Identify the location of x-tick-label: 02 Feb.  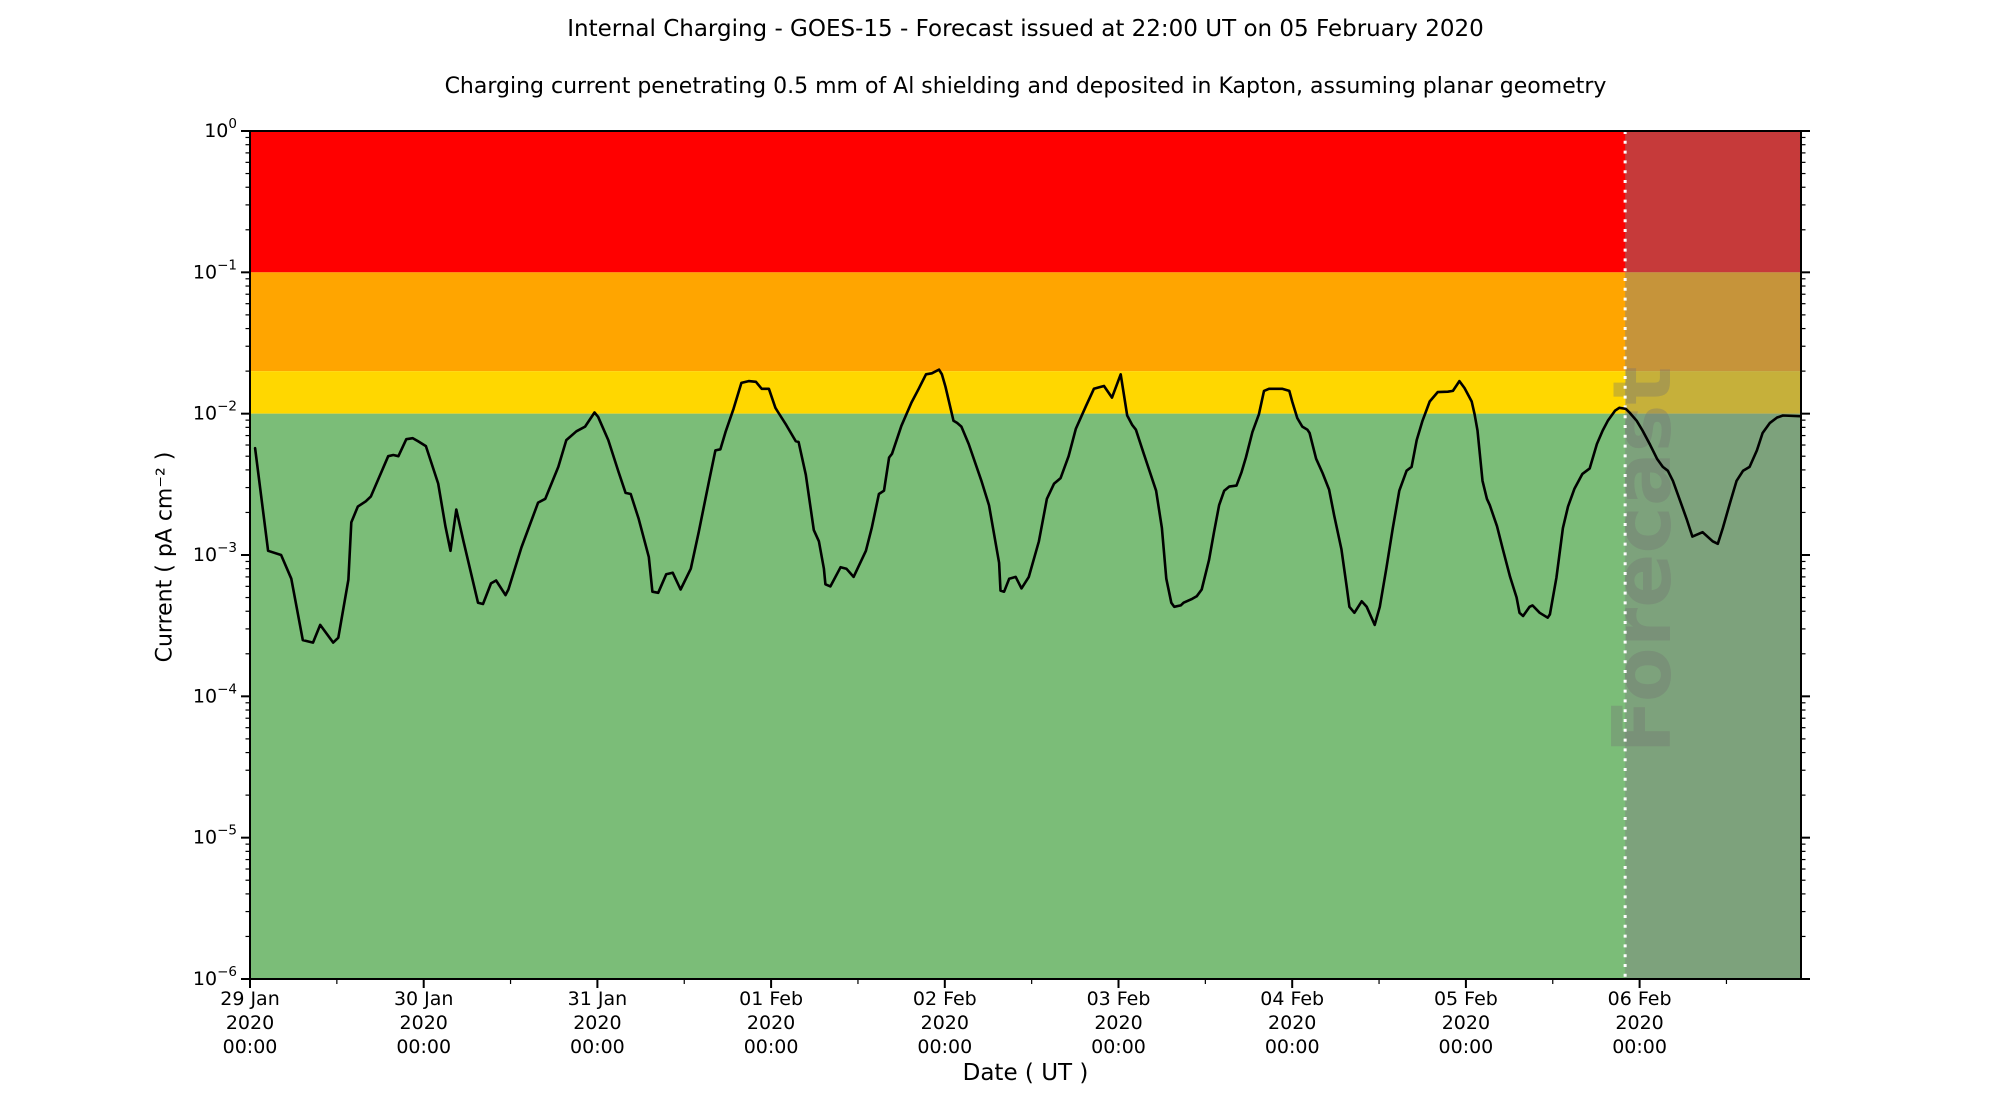
(945, 999).